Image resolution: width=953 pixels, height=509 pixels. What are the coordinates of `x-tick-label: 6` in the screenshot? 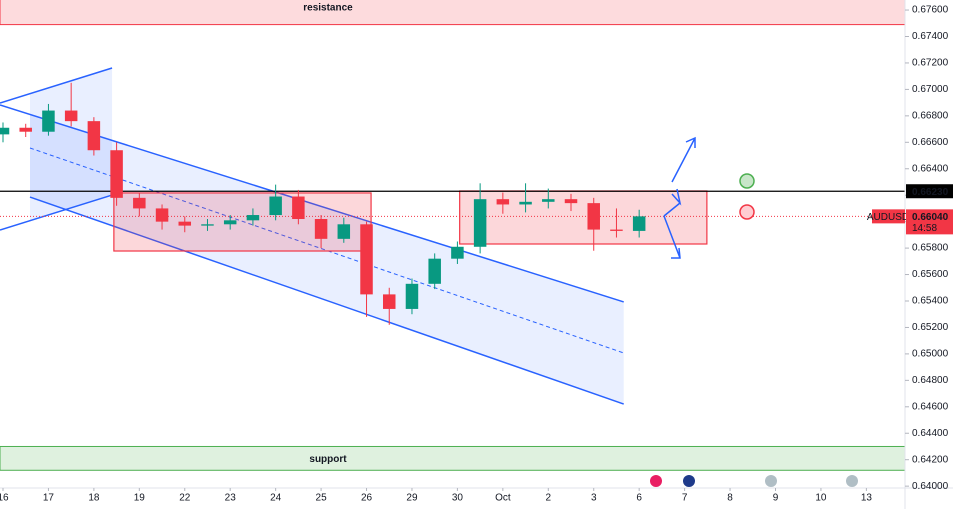 It's located at (639, 498).